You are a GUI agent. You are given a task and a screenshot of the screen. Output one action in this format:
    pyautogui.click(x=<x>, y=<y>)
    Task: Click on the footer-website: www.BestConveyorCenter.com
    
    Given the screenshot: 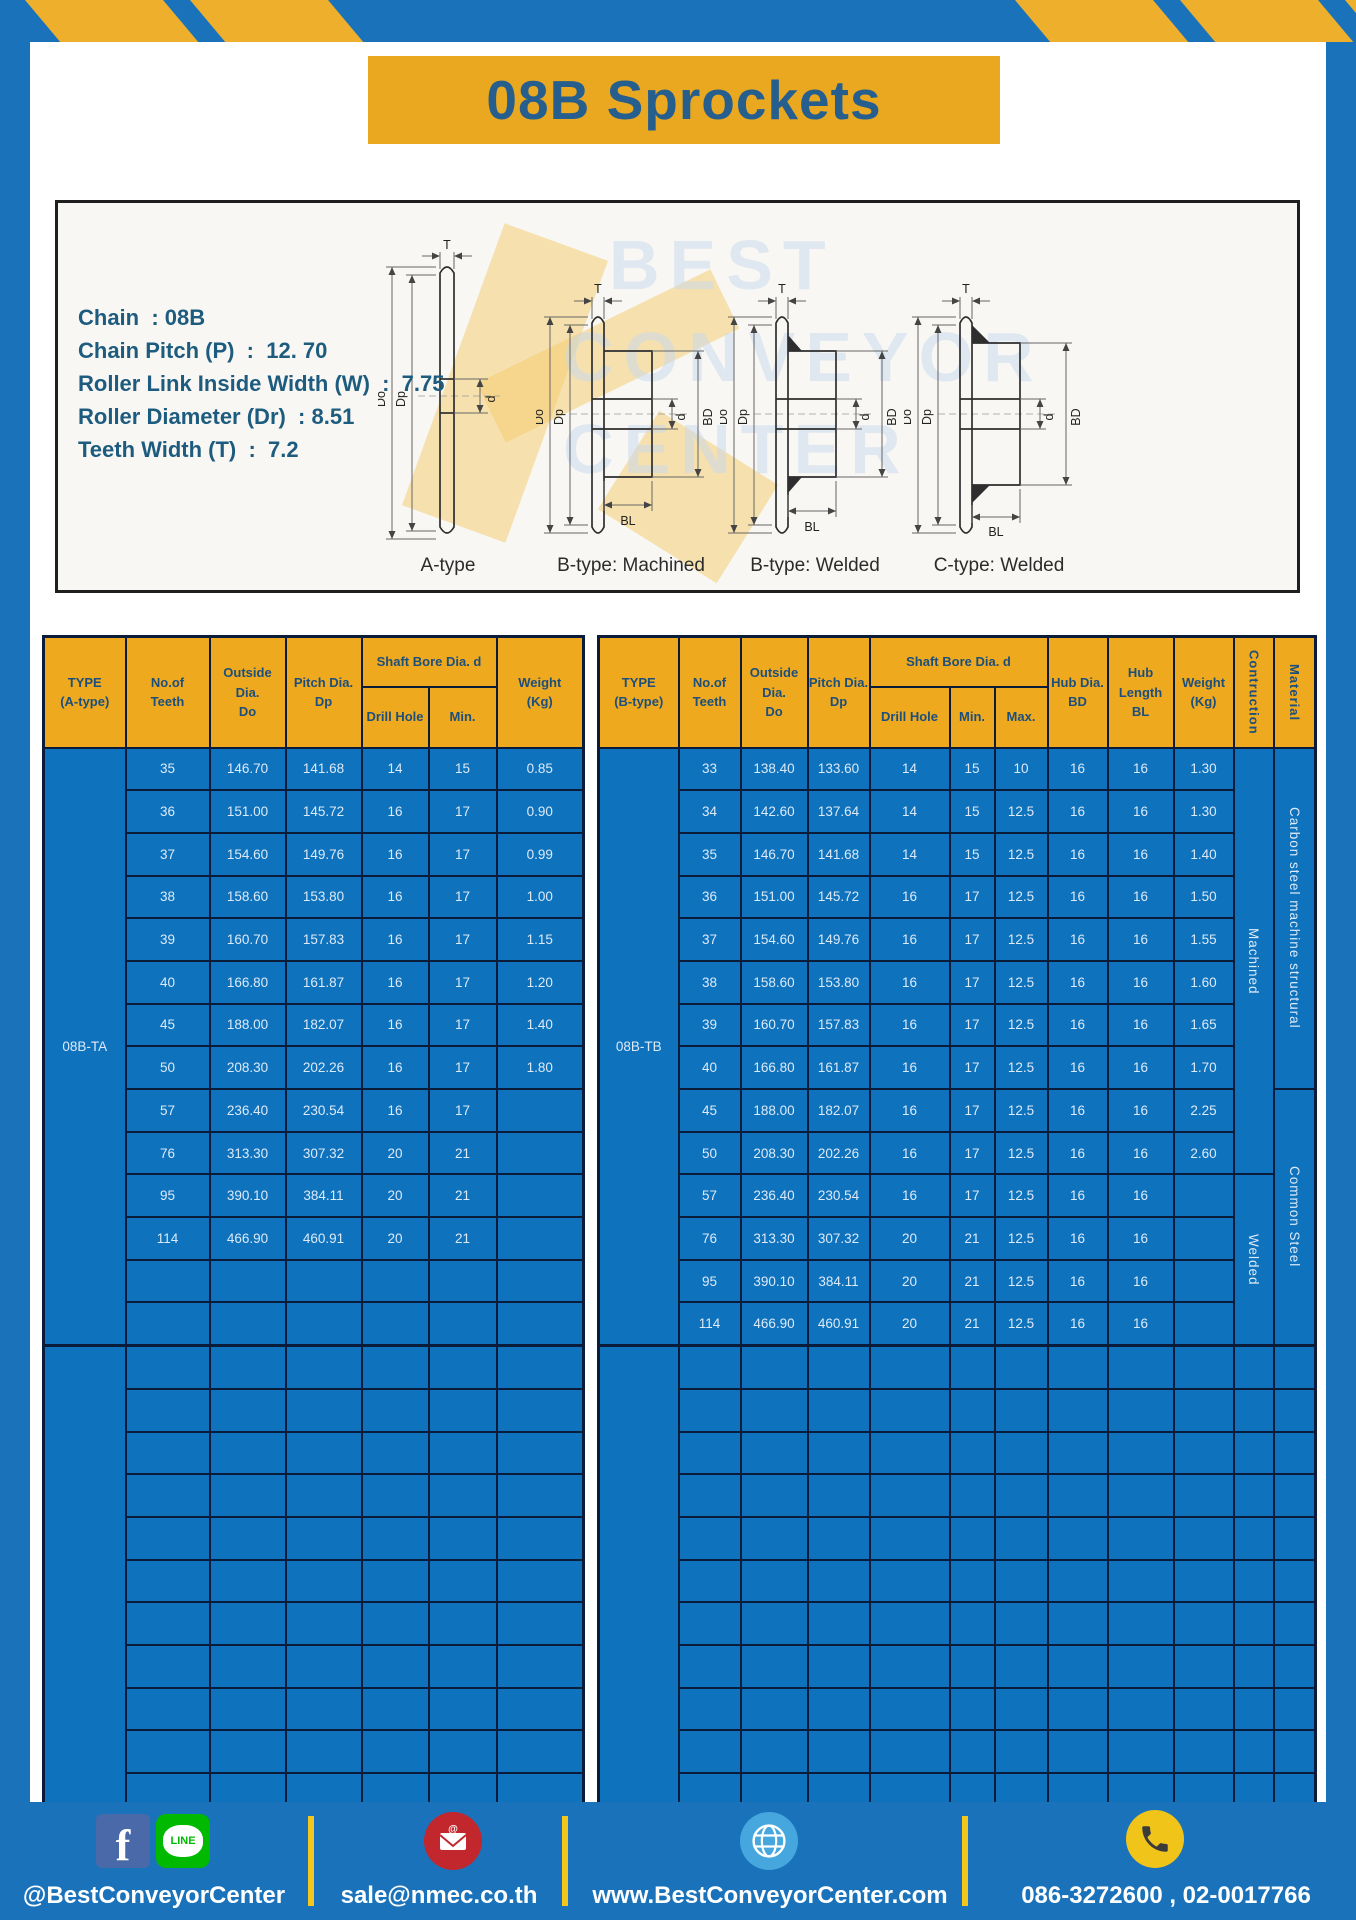 What is the action you would take?
    pyautogui.click(x=770, y=1895)
    